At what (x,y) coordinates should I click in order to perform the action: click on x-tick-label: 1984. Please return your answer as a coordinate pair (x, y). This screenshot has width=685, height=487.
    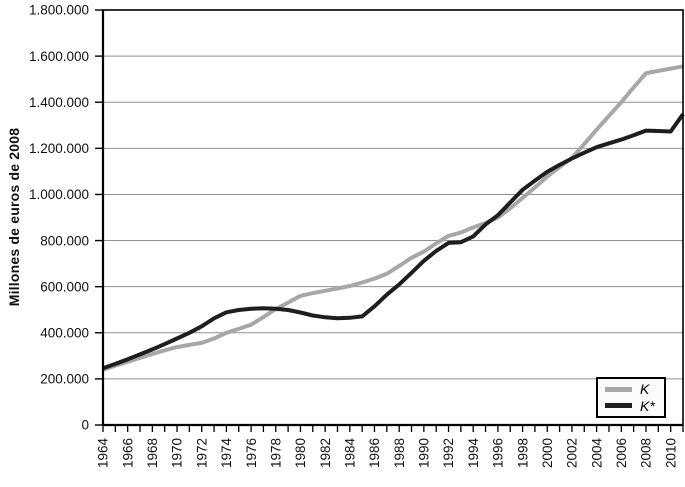
    Looking at the image, I should click on (350, 453).